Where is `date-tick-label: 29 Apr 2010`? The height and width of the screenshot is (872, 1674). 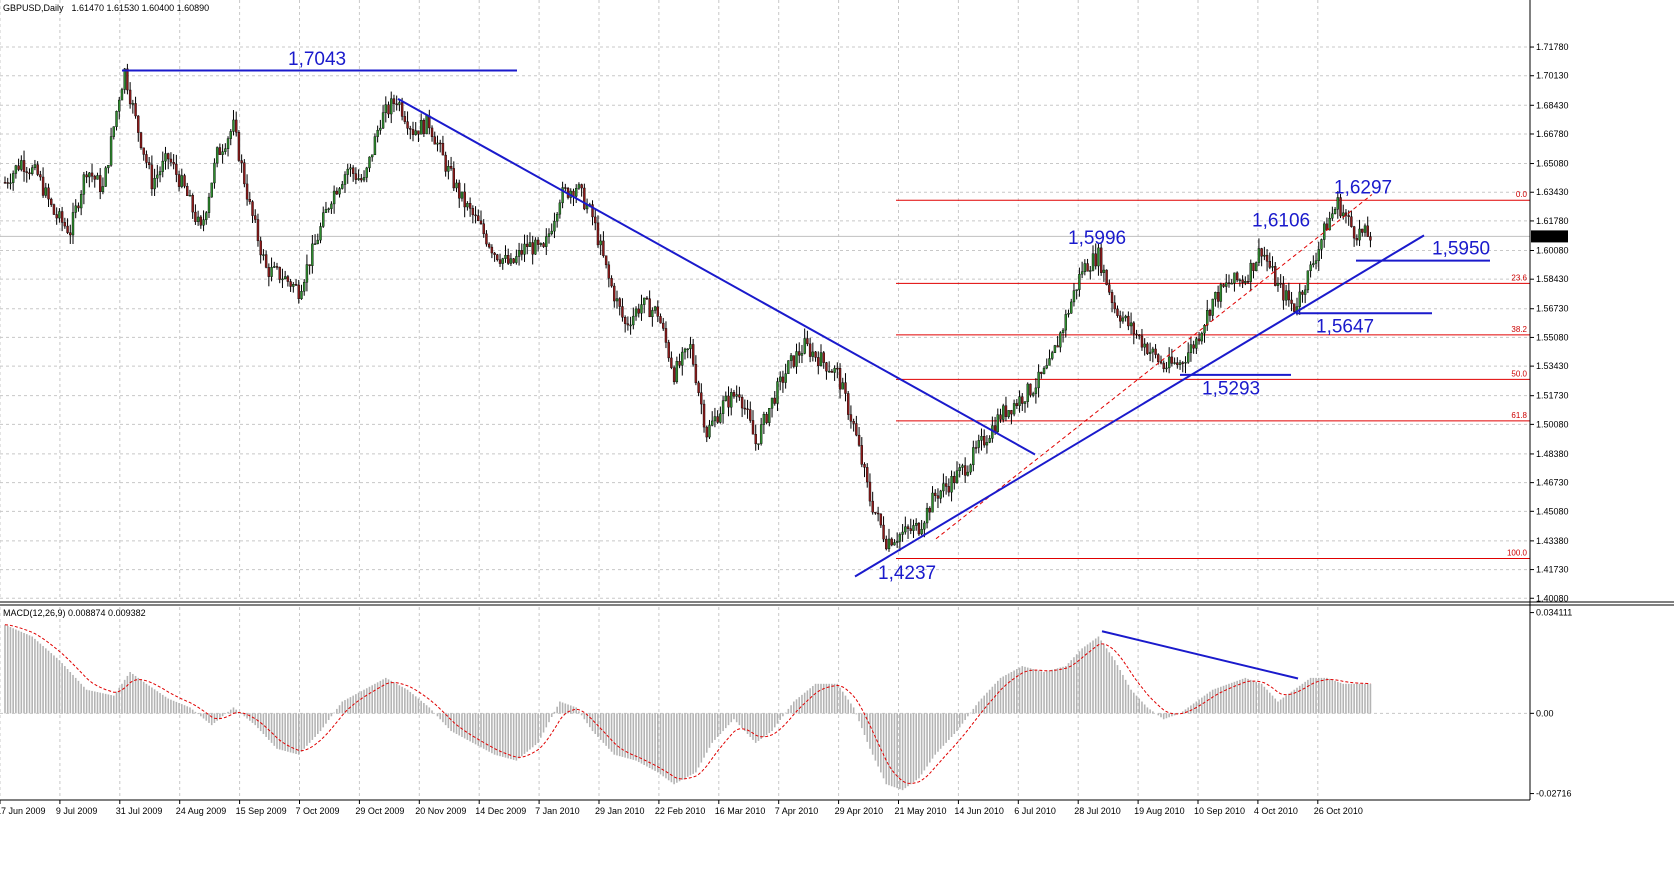 date-tick-label: 29 Apr 2010 is located at coordinates (859, 811).